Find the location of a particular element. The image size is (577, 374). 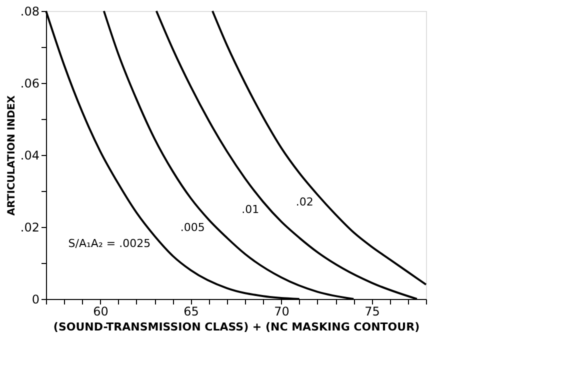

x-tick-label: 70 is located at coordinates (282, 311).